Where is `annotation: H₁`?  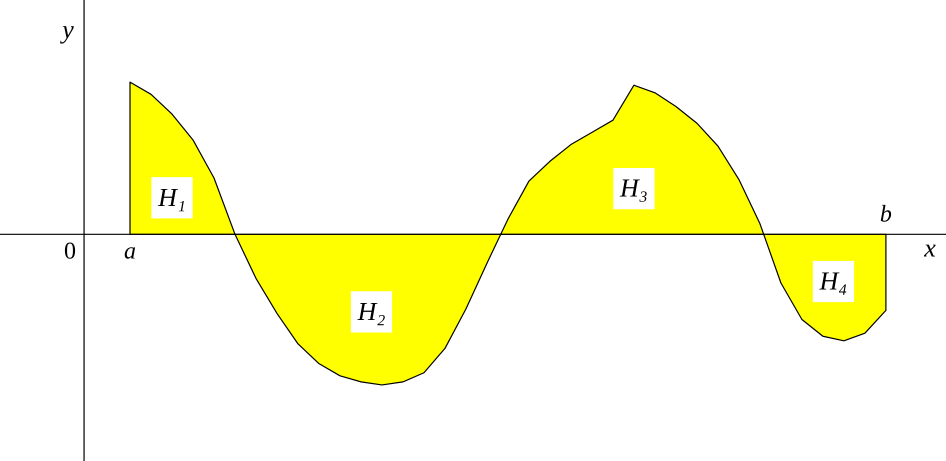
annotation: H₁ is located at coordinates (171, 197).